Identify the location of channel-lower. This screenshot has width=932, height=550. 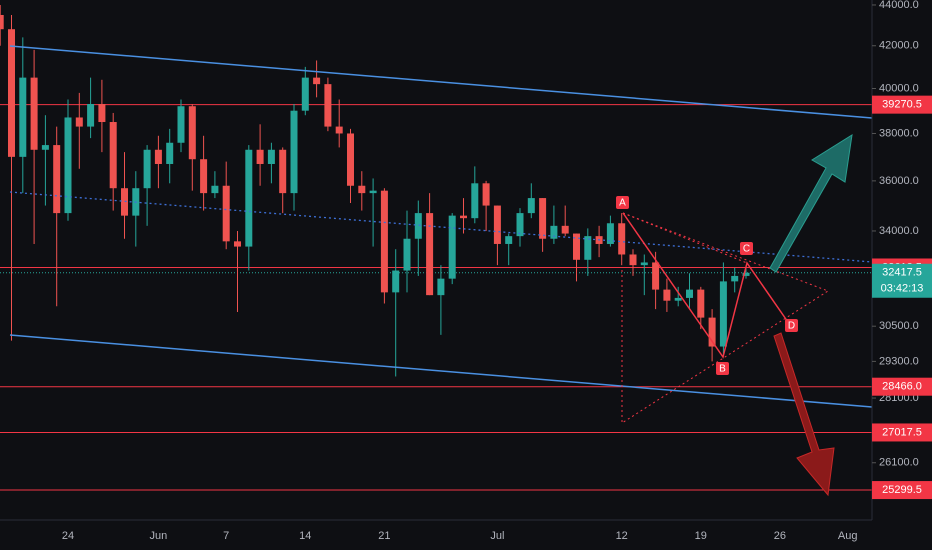
(441, 371).